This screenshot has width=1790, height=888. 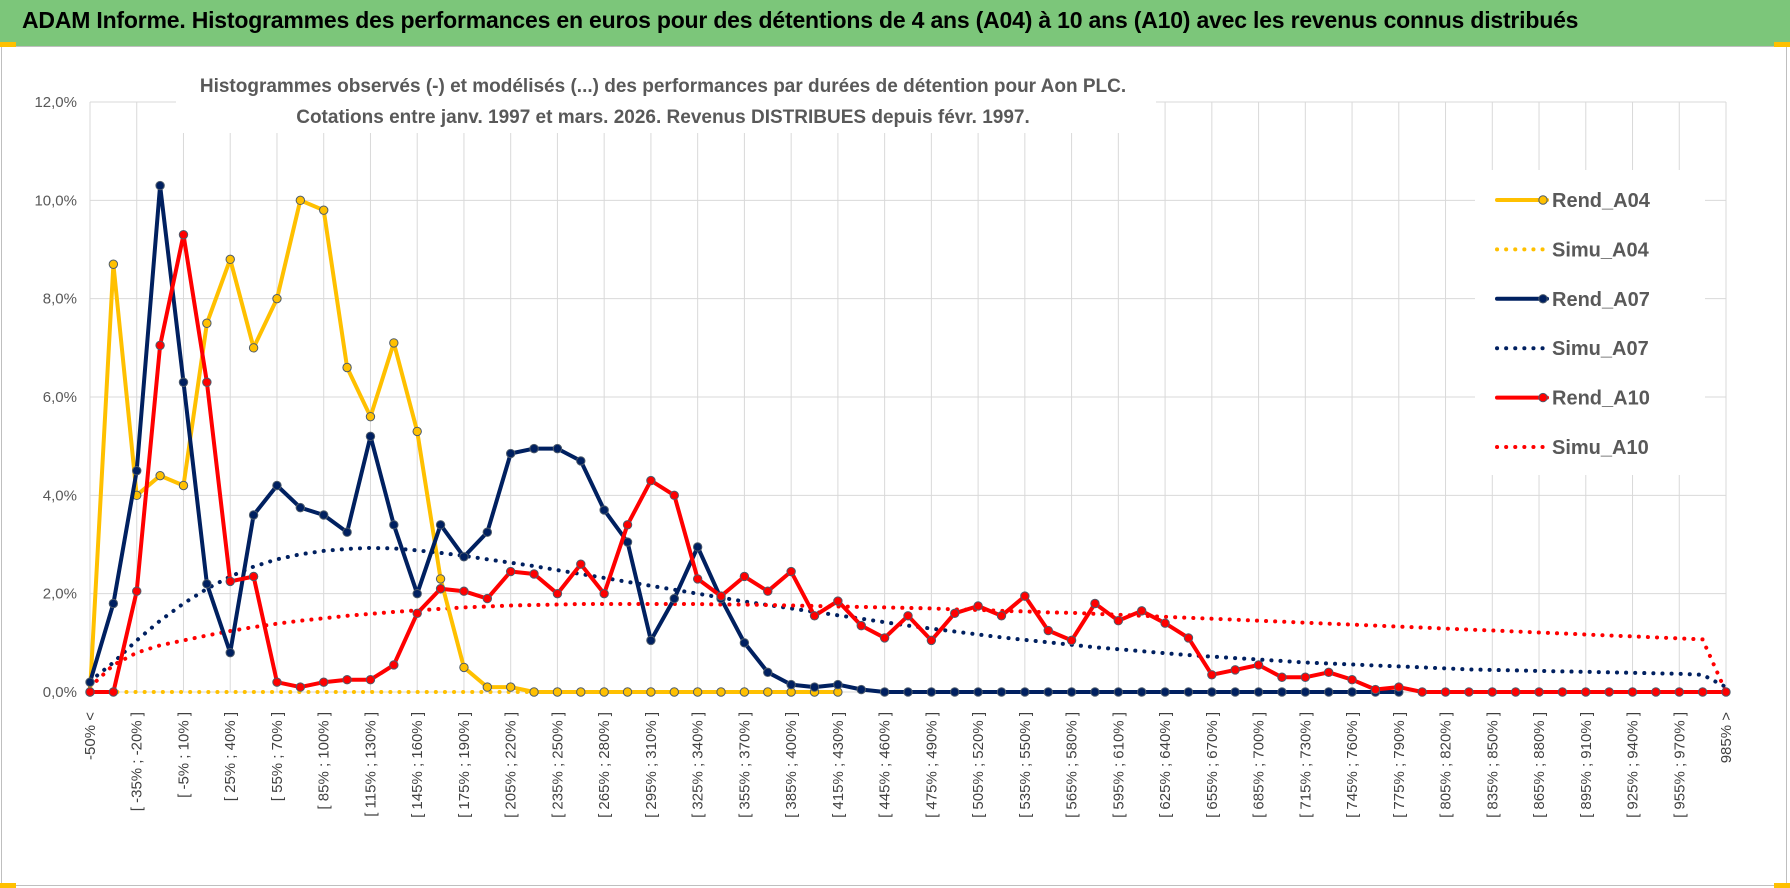 What do you see at coordinates (90, 736) in the screenshot?
I see `x-tick-label: -50% <` at bounding box center [90, 736].